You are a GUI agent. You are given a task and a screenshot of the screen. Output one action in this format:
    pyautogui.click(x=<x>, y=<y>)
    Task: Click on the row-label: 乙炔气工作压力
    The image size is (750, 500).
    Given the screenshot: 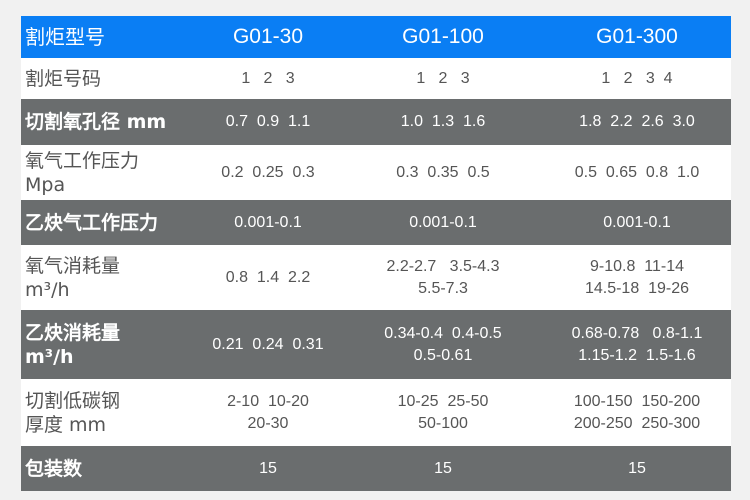 What is the action you would take?
    pyautogui.click(x=107, y=223)
    